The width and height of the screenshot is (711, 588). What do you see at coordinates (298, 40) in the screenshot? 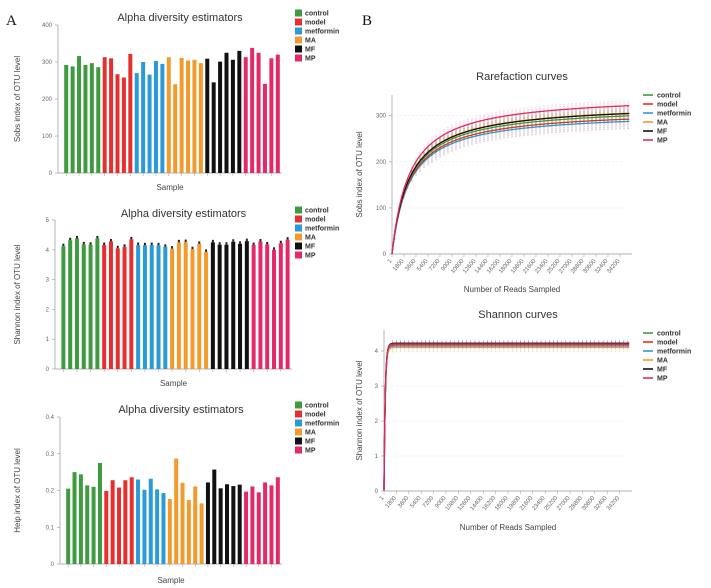
I see `legend-swatch-MA` at bounding box center [298, 40].